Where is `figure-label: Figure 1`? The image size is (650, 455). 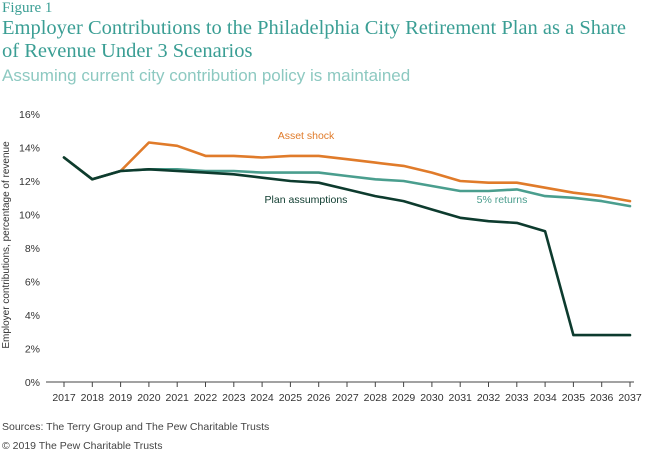 figure-label: Figure 1 is located at coordinates (27, 8).